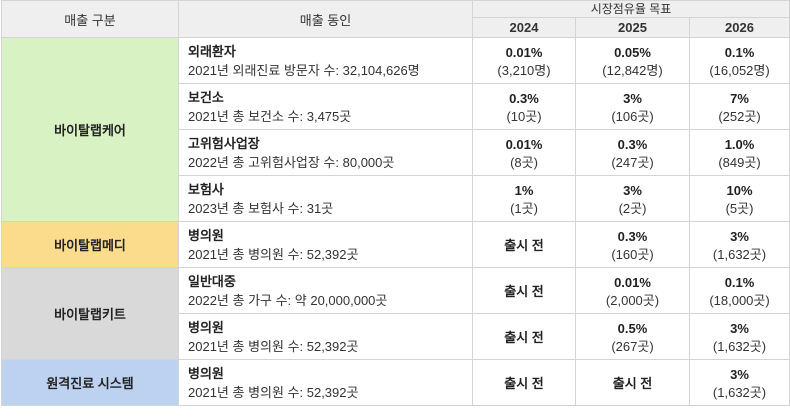 The image size is (790, 418). What do you see at coordinates (288, 300) in the screenshot?
I see `driver-desc: 2022년 총 가구 수: 약 20,000,000곳` at bounding box center [288, 300].